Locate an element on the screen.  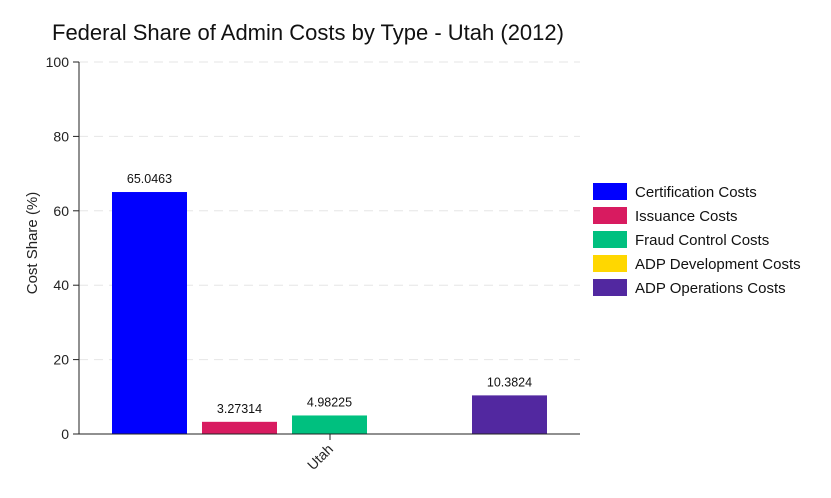
legend-label: Fraud Control Costs is located at coordinates (702, 240).